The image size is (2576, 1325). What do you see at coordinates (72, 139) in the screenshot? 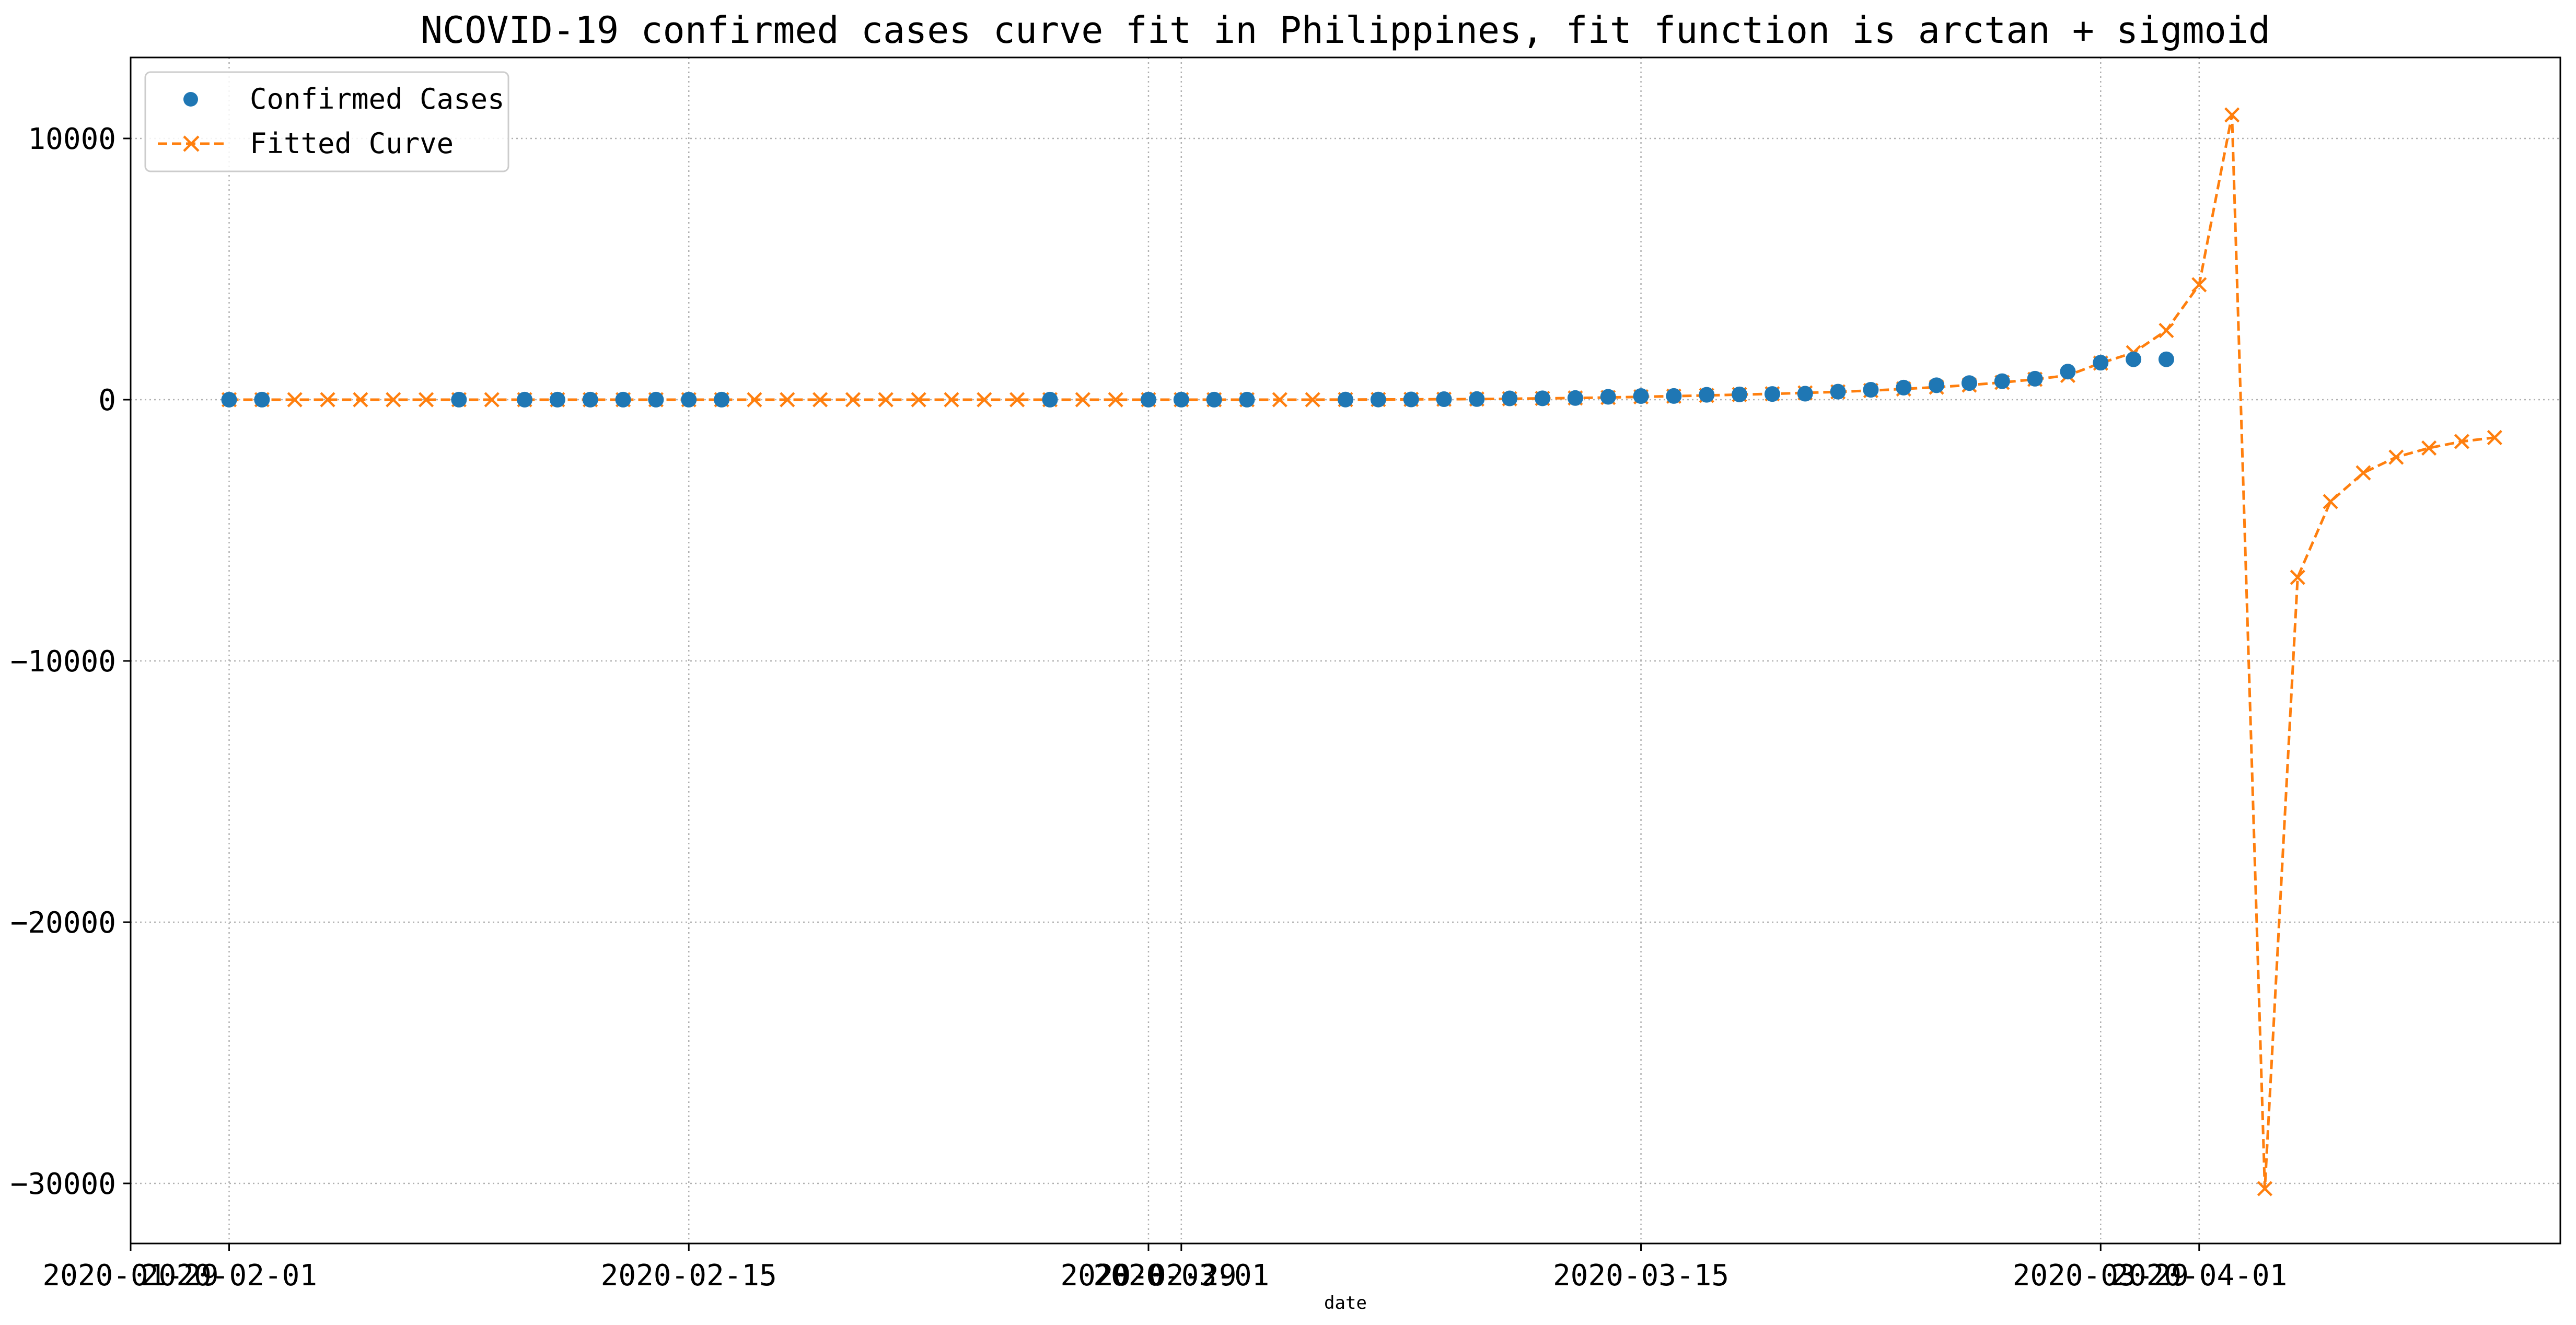
I see `y-tick-label: 10000` at bounding box center [72, 139].